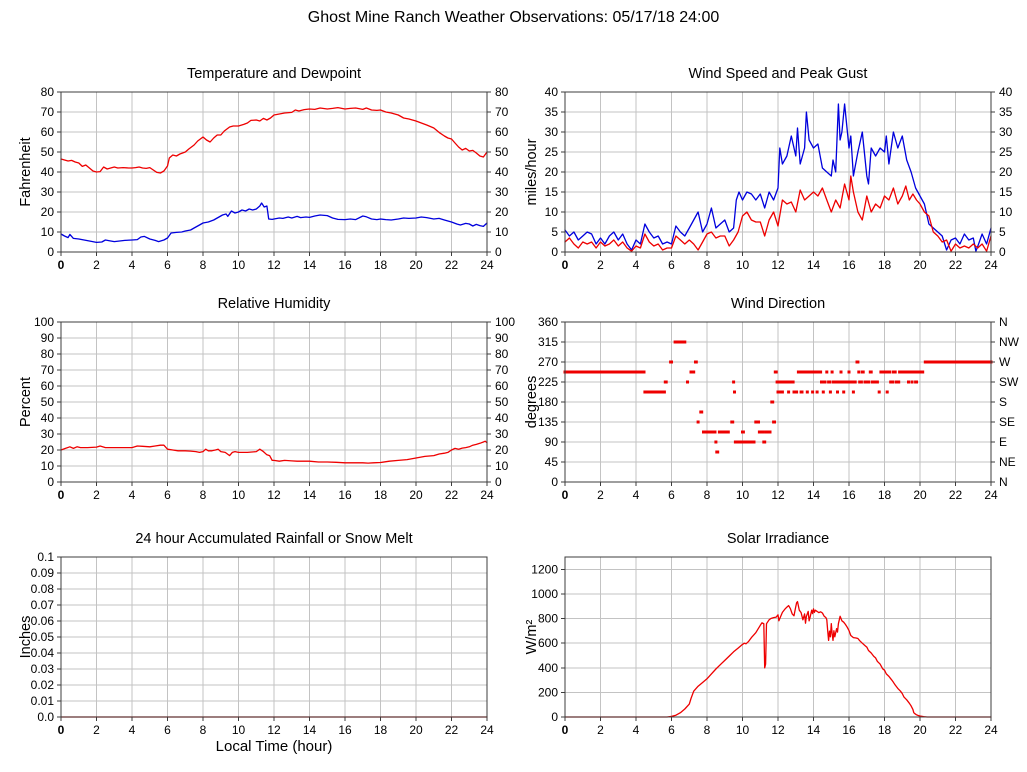  I want to click on chart-title: Solar Irradiance, so click(778, 539).